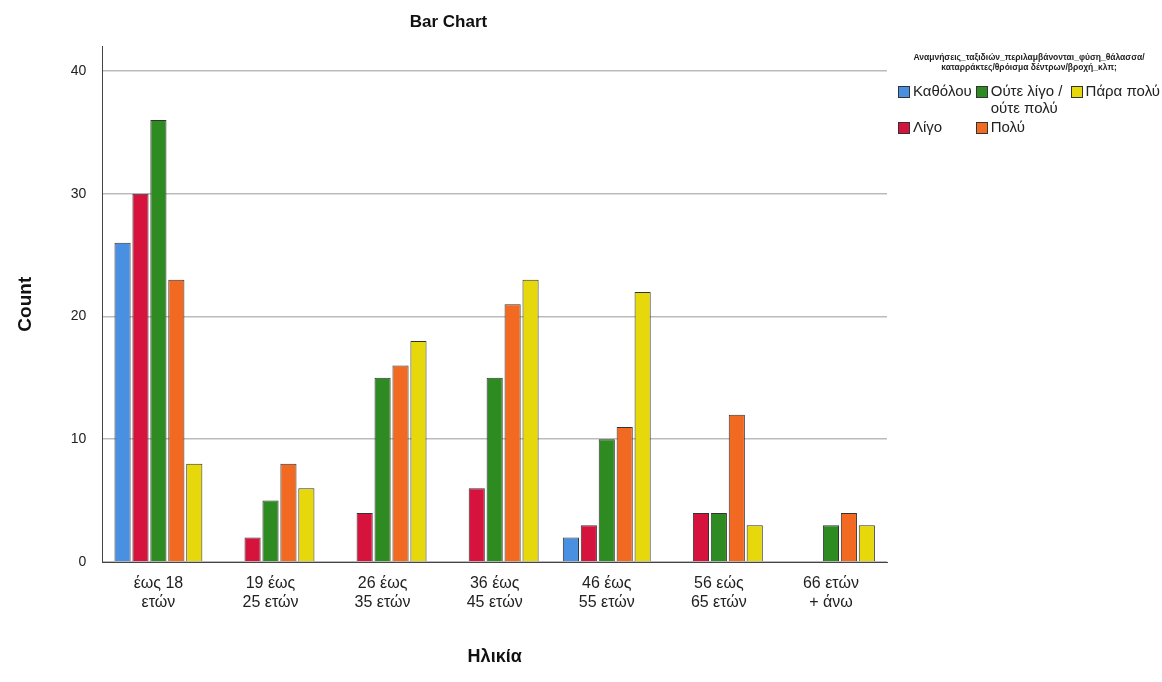 The width and height of the screenshot is (1162, 682). What do you see at coordinates (1029, 62) in the screenshot?
I see `legend-title: Αναμνήσεις_ταξιδιών_περιλαμβάνονται_φύση_θάλασσα/καταρράκτες/θρόισμα δέντρων/βροχή_κλπ;` at bounding box center [1029, 62].